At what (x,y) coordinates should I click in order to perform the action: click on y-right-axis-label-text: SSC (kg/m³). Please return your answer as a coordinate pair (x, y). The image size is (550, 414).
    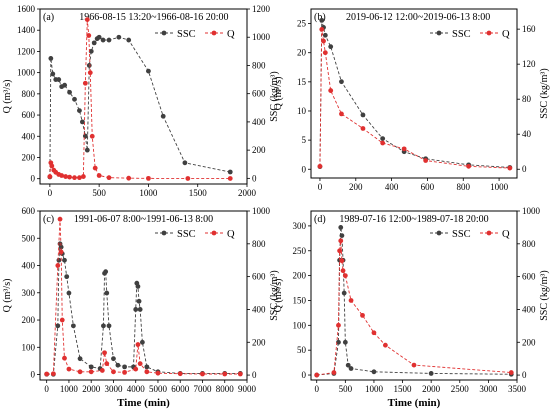
    Looking at the image, I should click on (544, 93).